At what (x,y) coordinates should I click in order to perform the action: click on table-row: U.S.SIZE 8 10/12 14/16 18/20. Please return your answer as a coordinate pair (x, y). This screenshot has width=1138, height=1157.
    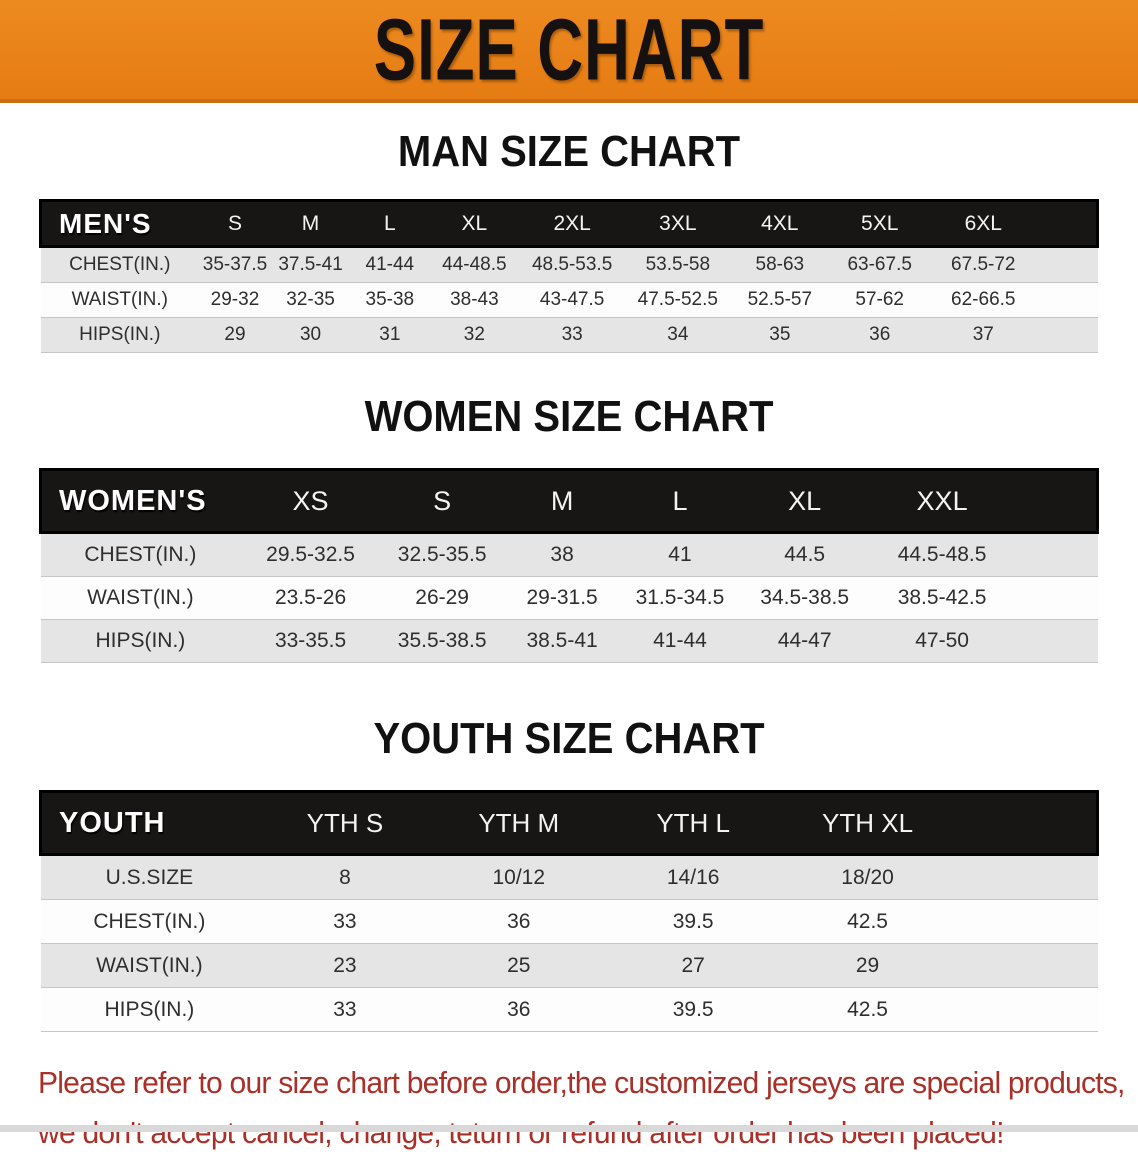
    Looking at the image, I should click on (569, 877).